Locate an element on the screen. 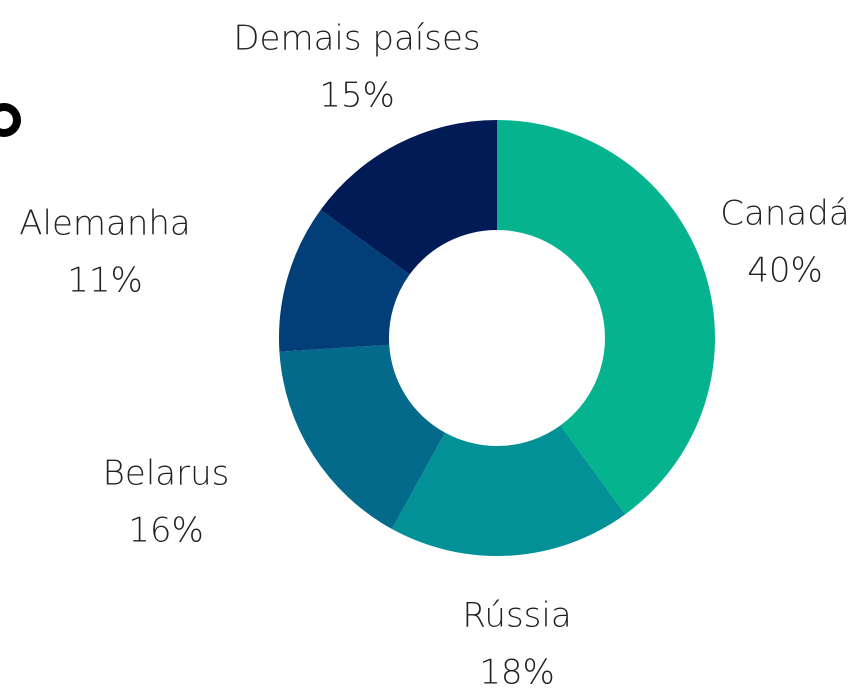 This screenshot has height=692, width=863. slice-label: Demais países is located at coordinates (356, 39).